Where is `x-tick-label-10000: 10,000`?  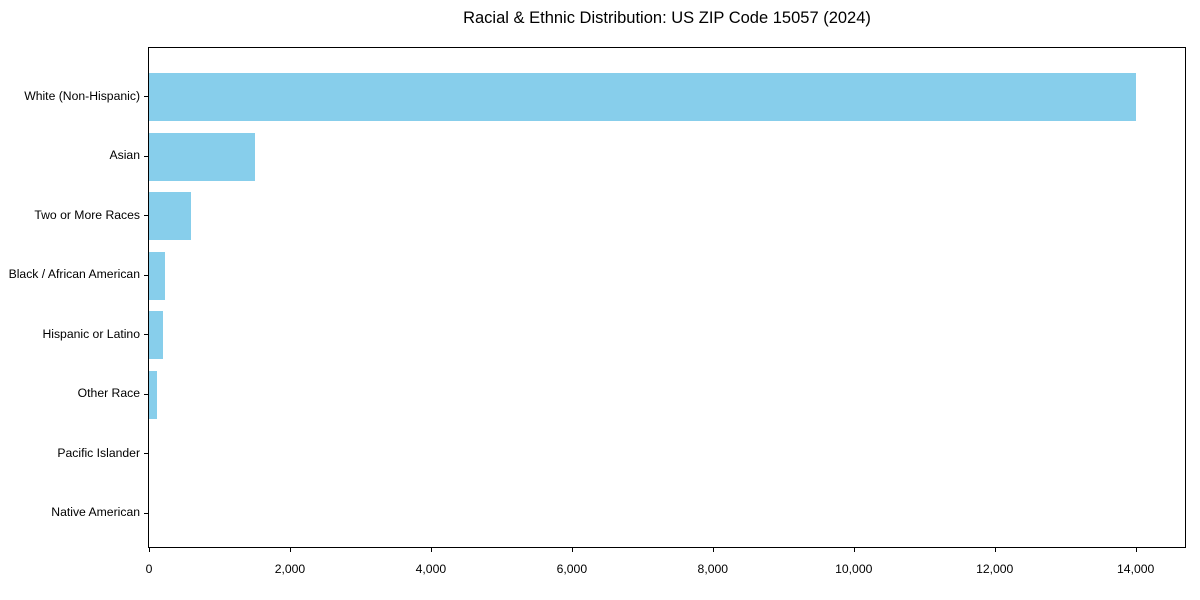
x-tick-label-10000: 10,000 is located at coordinates (854, 569).